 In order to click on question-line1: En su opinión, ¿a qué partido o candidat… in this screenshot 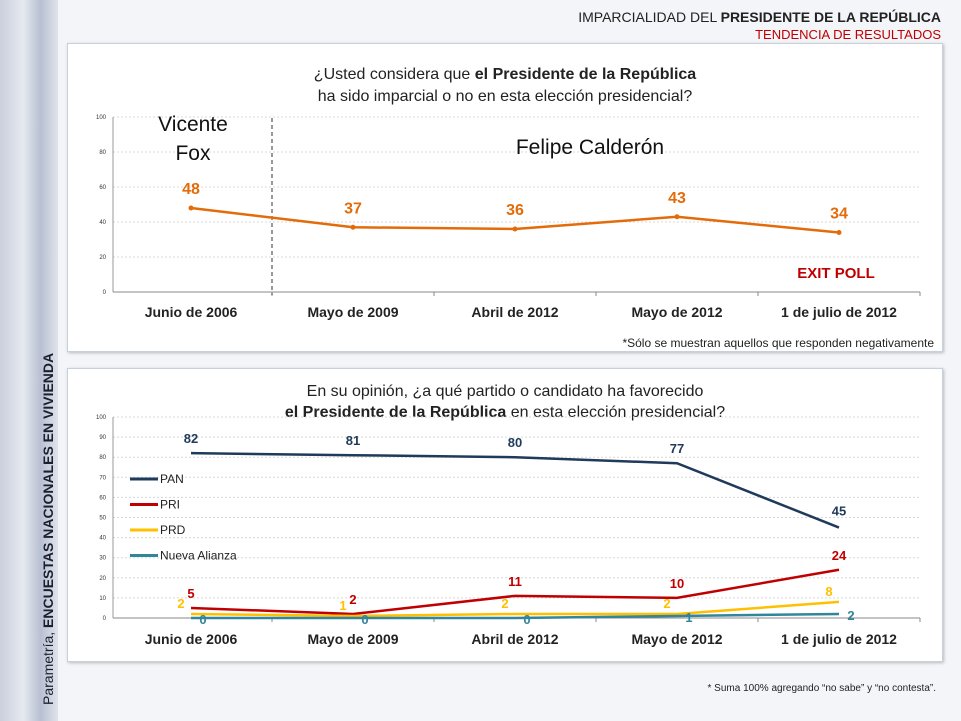, I will do `click(505, 391)`.